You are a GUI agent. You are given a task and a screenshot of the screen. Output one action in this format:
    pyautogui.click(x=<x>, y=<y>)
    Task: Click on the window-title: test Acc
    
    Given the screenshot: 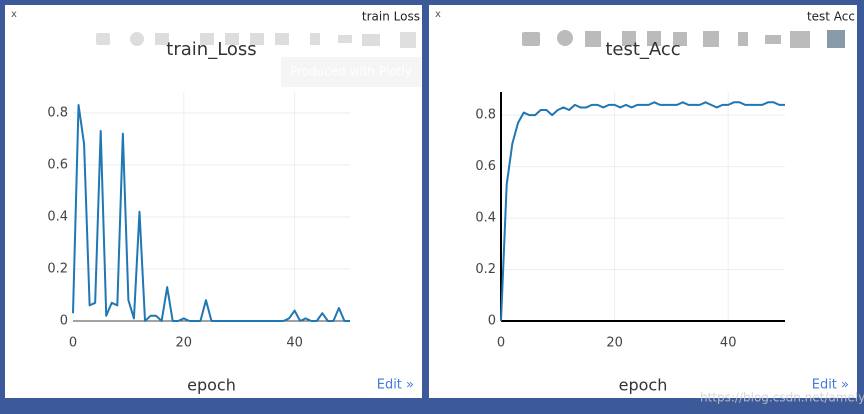 What is the action you would take?
    pyautogui.click(x=831, y=17)
    